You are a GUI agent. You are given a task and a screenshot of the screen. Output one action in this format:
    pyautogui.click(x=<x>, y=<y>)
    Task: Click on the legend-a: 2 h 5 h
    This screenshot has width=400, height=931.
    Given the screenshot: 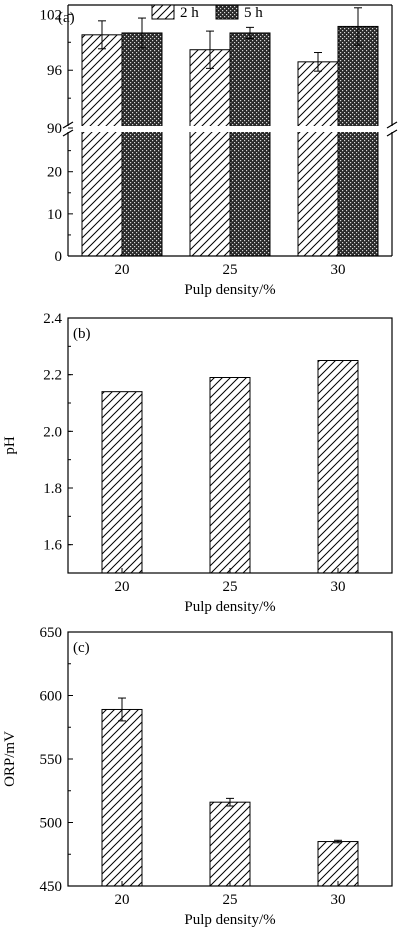 What is the action you would take?
    pyautogui.click(x=207, y=12)
    